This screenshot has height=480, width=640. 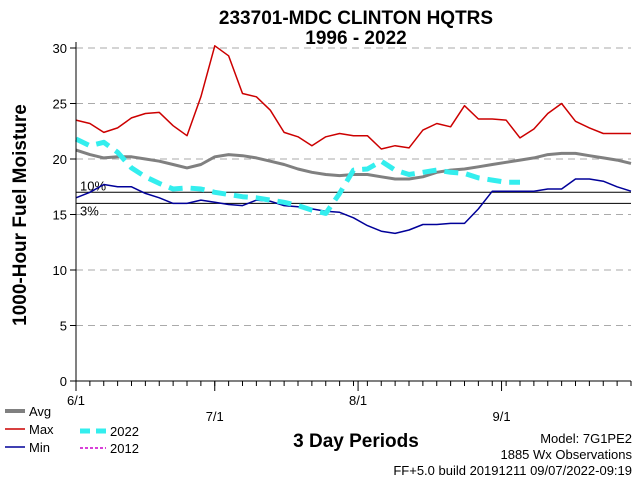 I want to click on x-tick-label-2: 8/1, so click(x=358, y=400).